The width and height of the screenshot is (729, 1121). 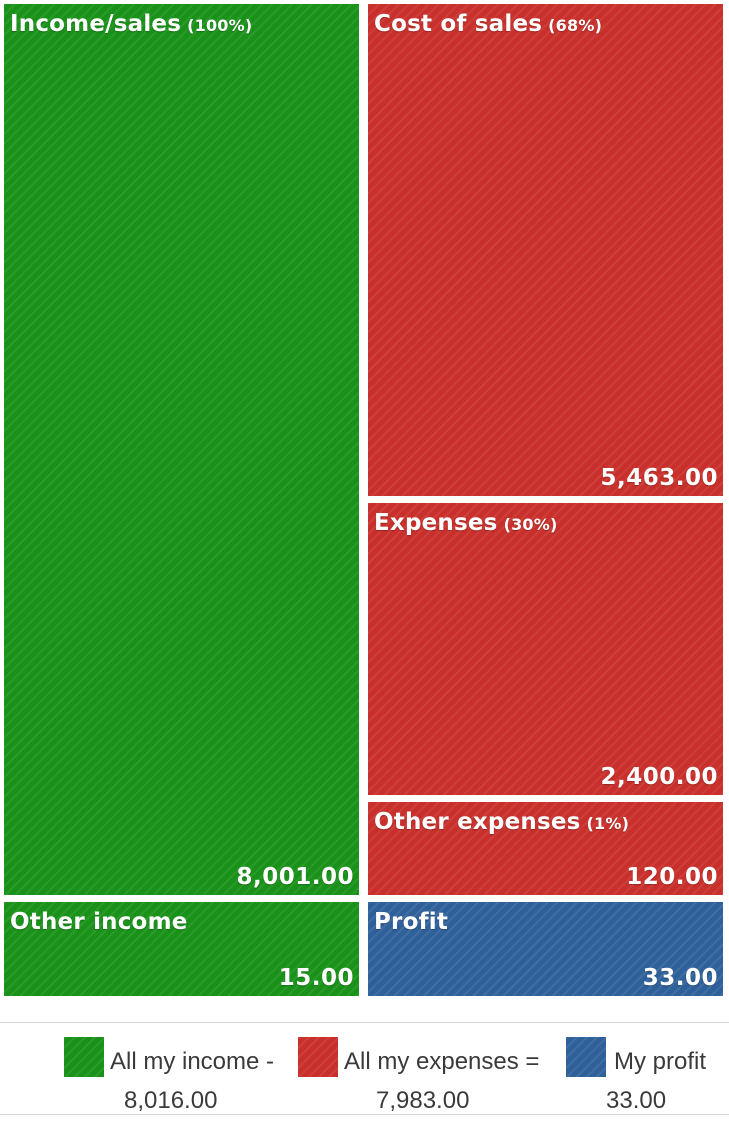 I want to click on block-label: Other expenses, so click(x=477, y=822).